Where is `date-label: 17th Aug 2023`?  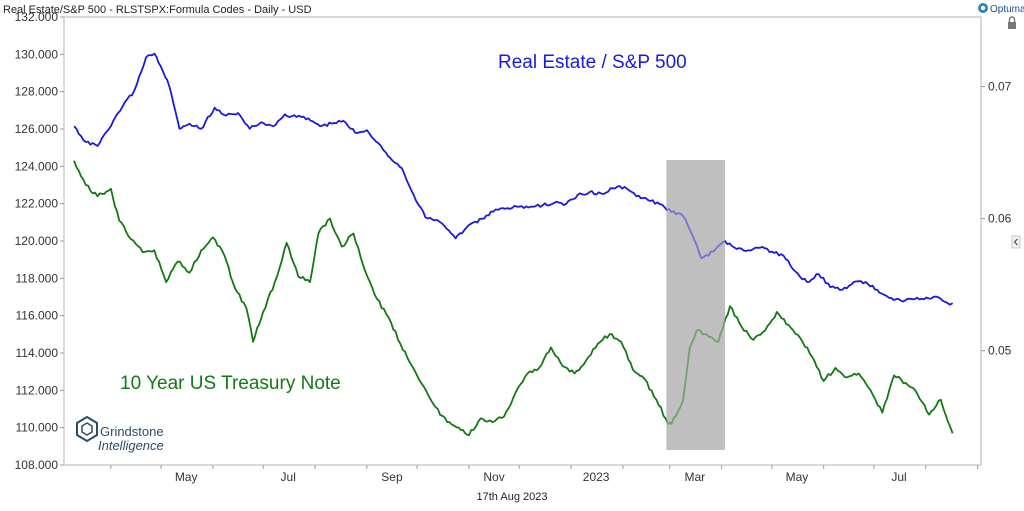 date-label: 17th Aug 2023 is located at coordinates (512, 497).